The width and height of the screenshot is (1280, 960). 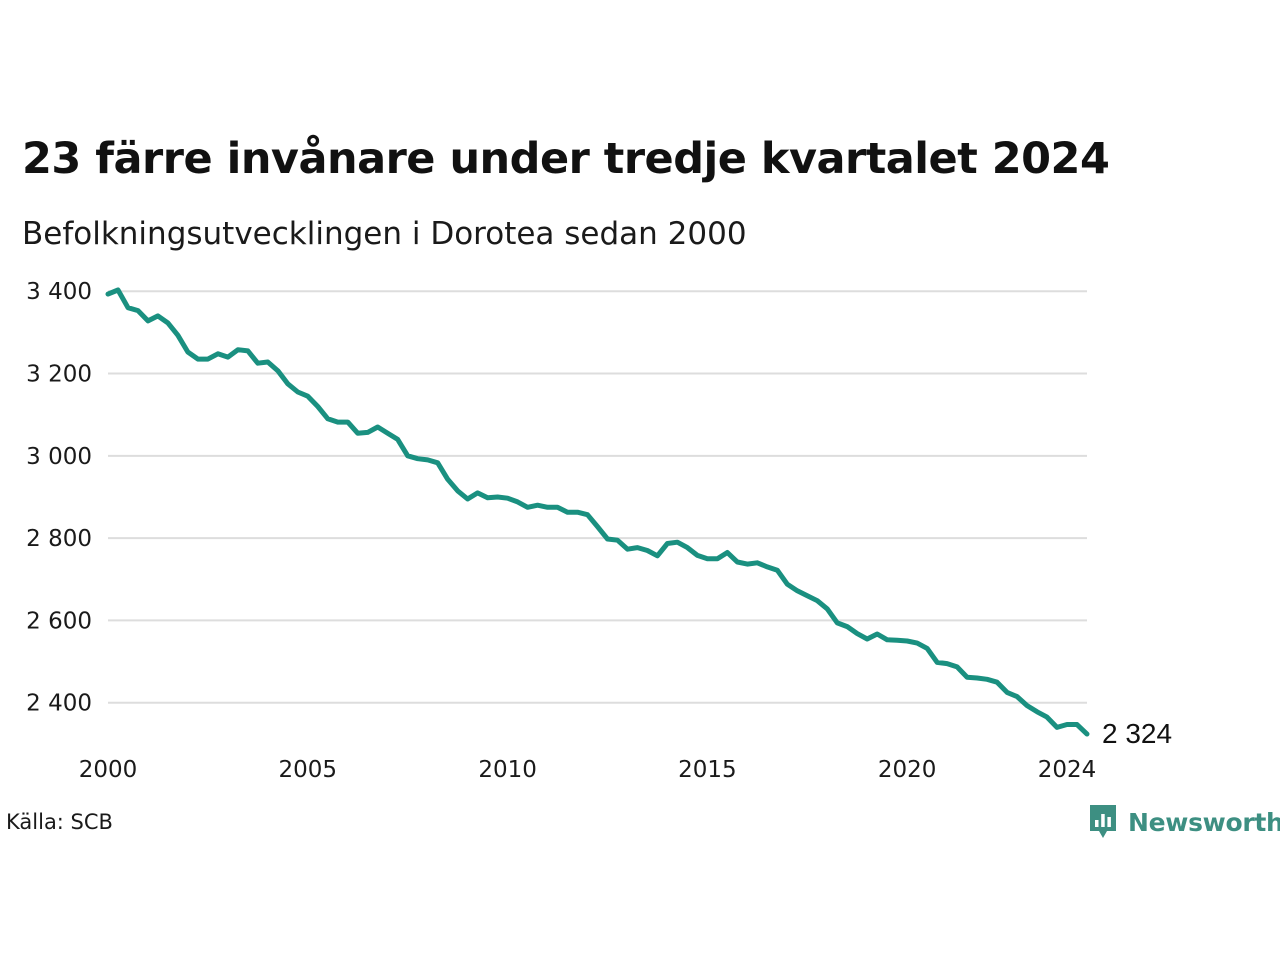 What do you see at coordinates (59, 375) in the screenshot?
I see `y-tick-label: 3 200` at bounding box center [59, 375].